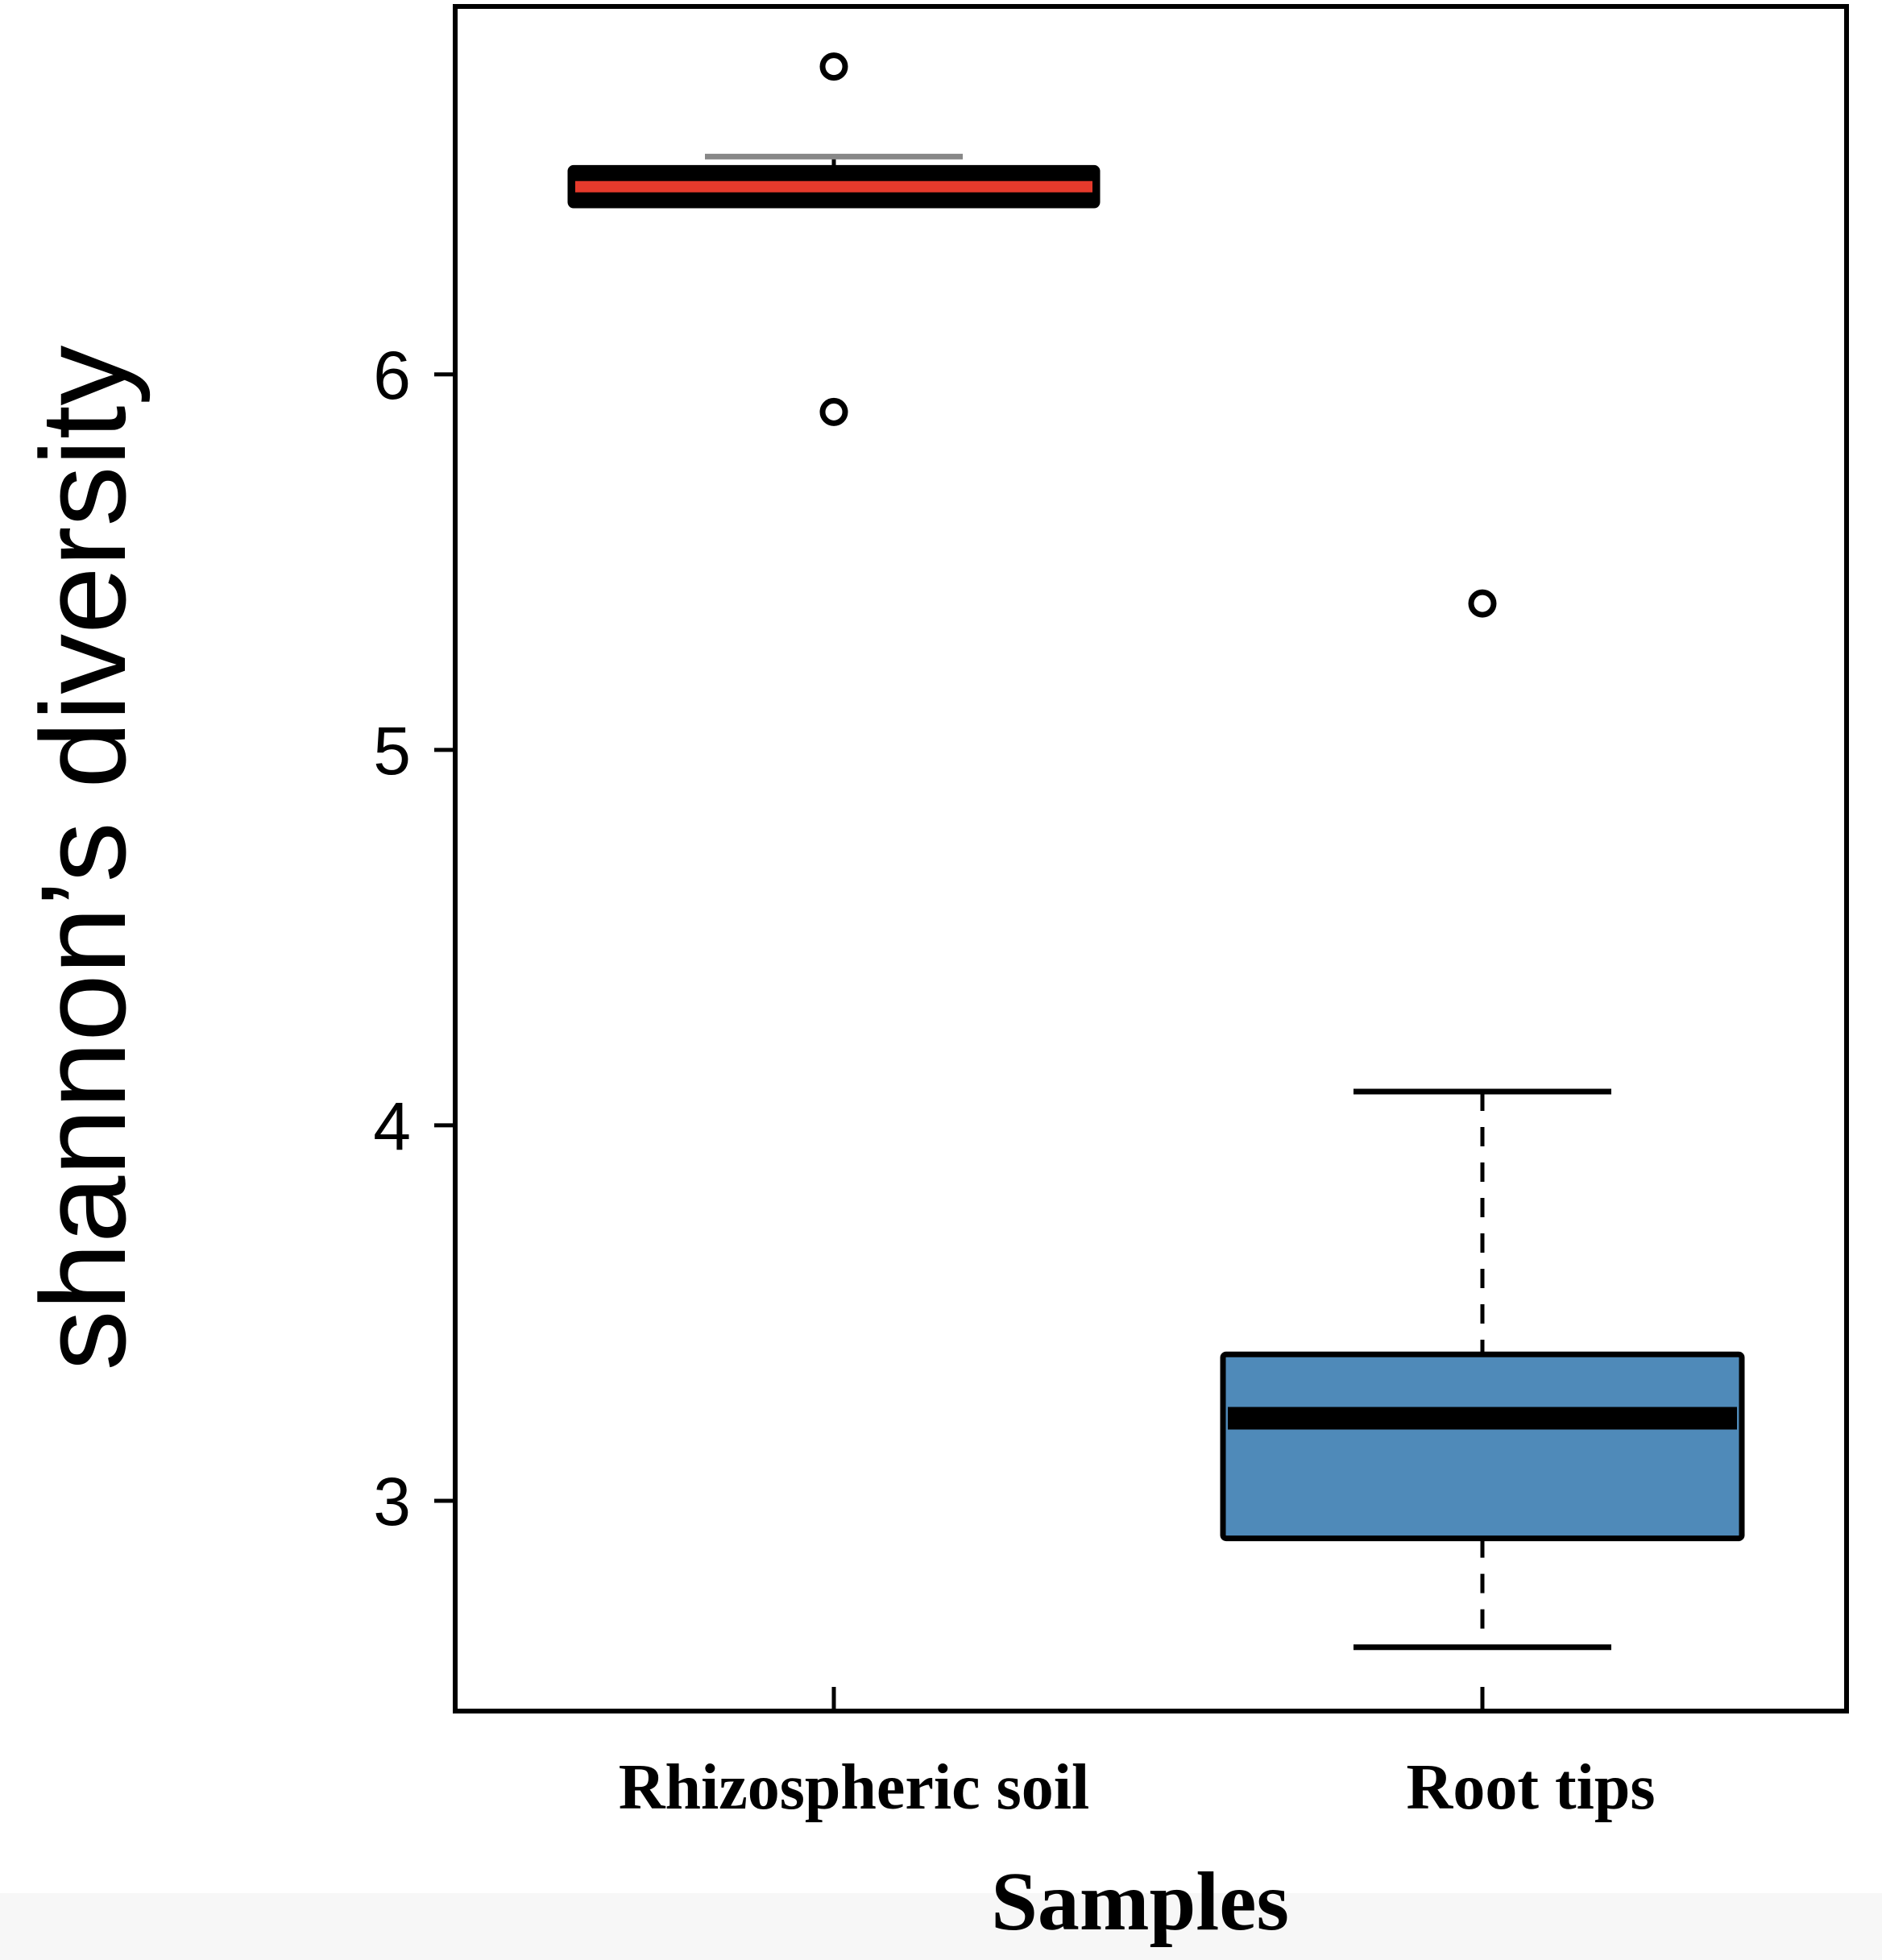 This screenshot has width=1882, height=1960. Describe the element at coordinates (1531, 1787) in the screenshot. I see `x-tick-label: Root tips` at that location.